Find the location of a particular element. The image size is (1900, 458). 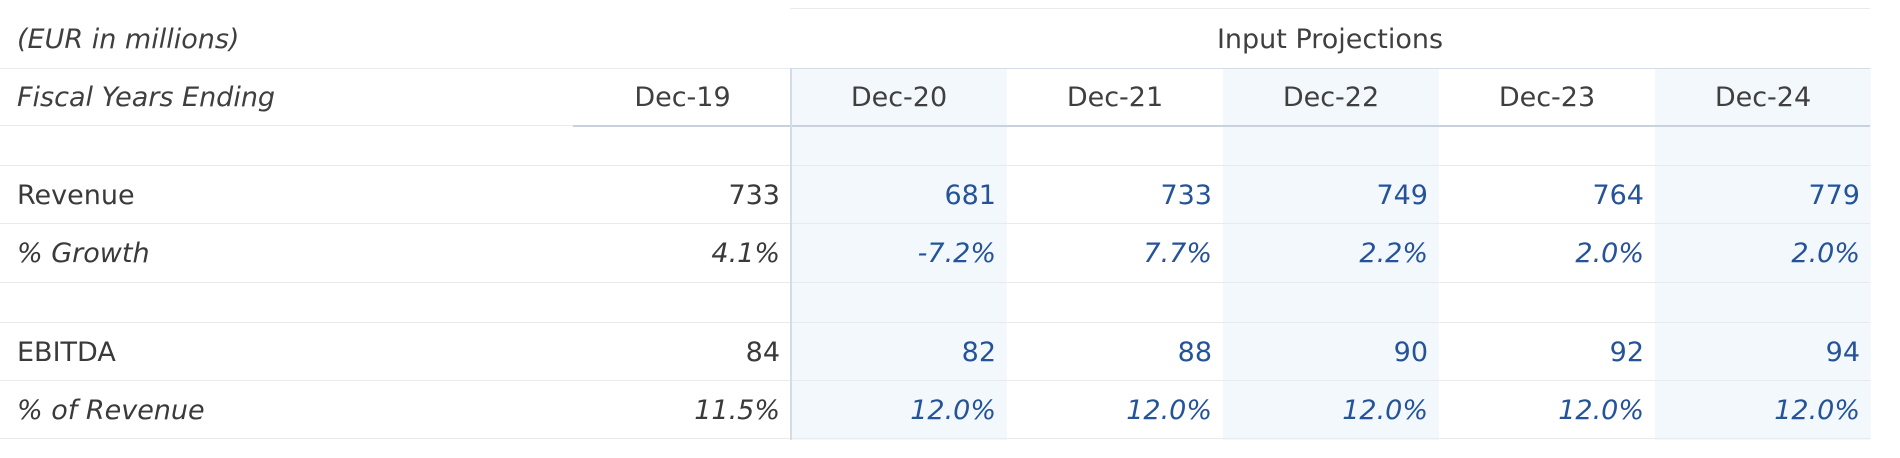

ebitda-dec-21: 88 is located at coordinates (1194, 352).